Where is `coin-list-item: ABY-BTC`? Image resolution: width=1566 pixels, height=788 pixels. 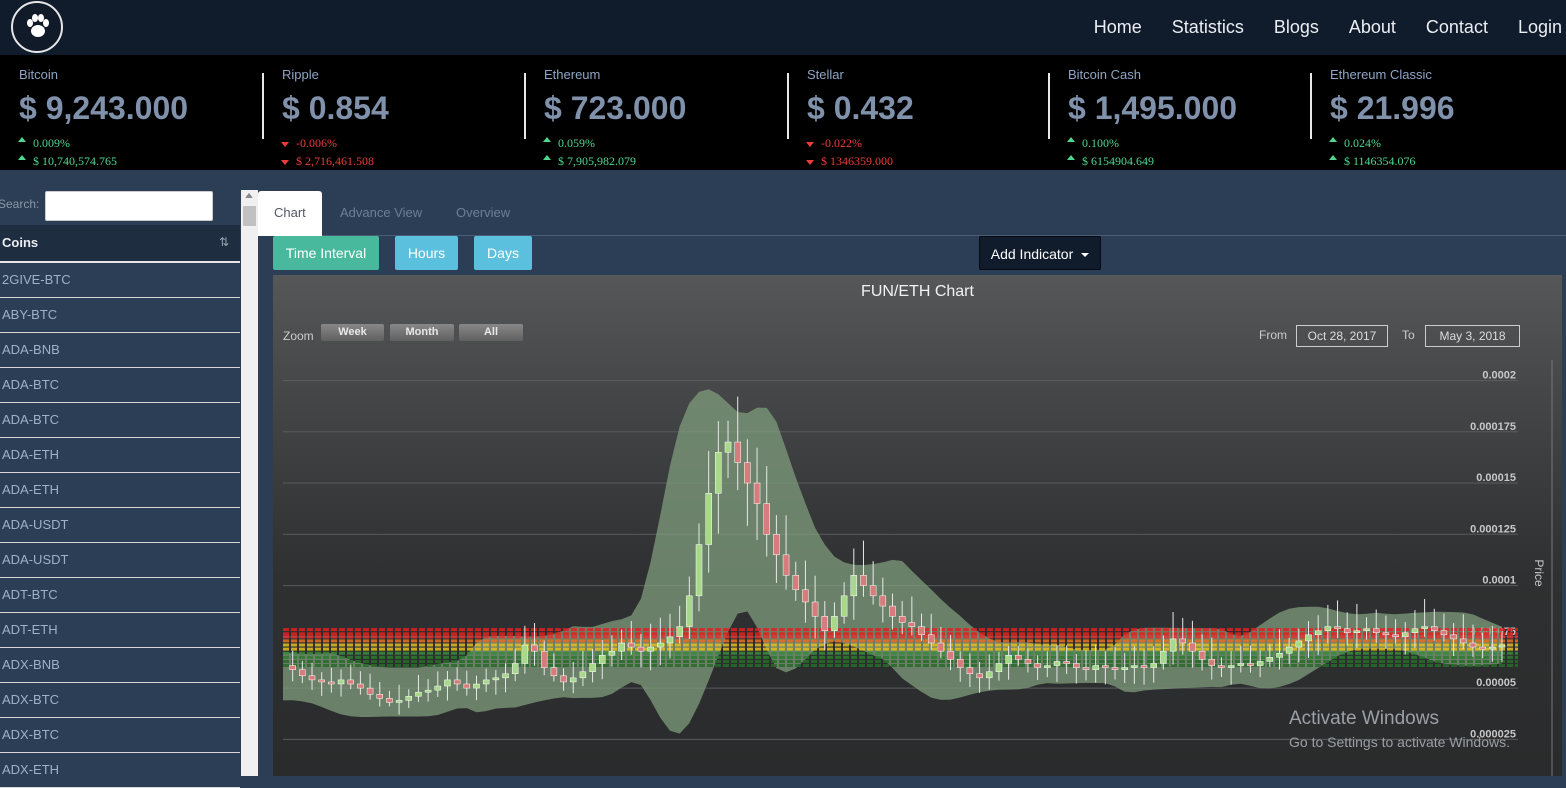 coin-list-item: ABY-BTC is located at coordinates (120, 315).